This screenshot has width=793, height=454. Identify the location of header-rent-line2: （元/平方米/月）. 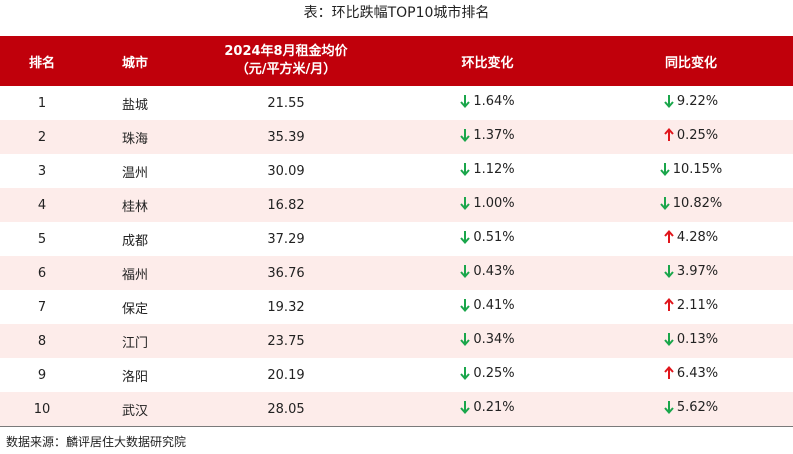
(286, 69).